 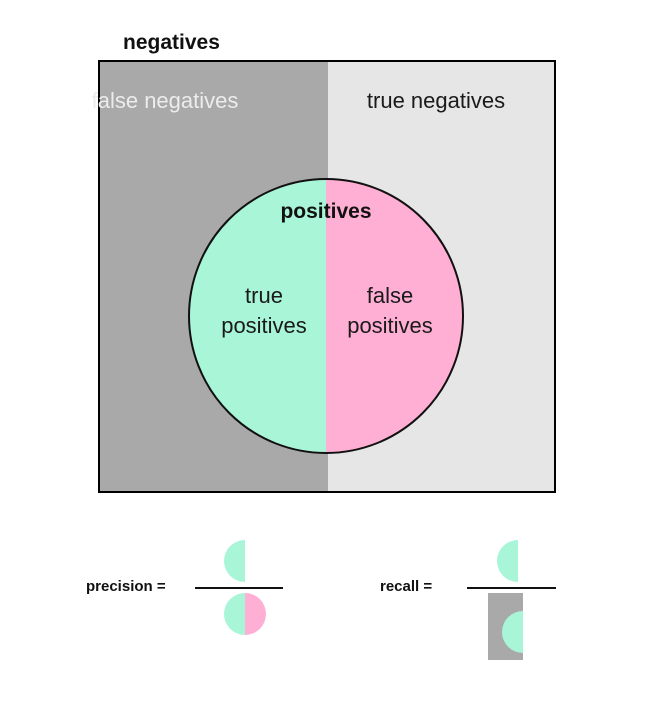 What do you see at coordinates (507, 561) in the screenshot?
I see `recall-numerator-icon` at bounding box center [507, 561].